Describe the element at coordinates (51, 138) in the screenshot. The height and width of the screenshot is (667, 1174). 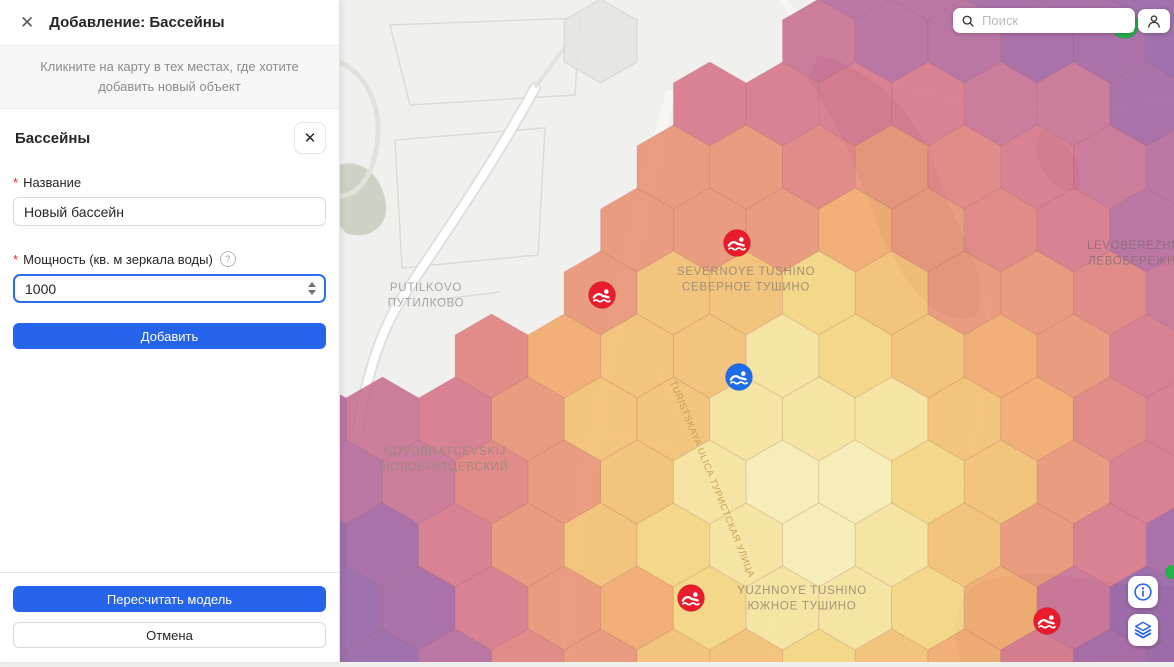
I see `form-title: Бассейны` at that location.